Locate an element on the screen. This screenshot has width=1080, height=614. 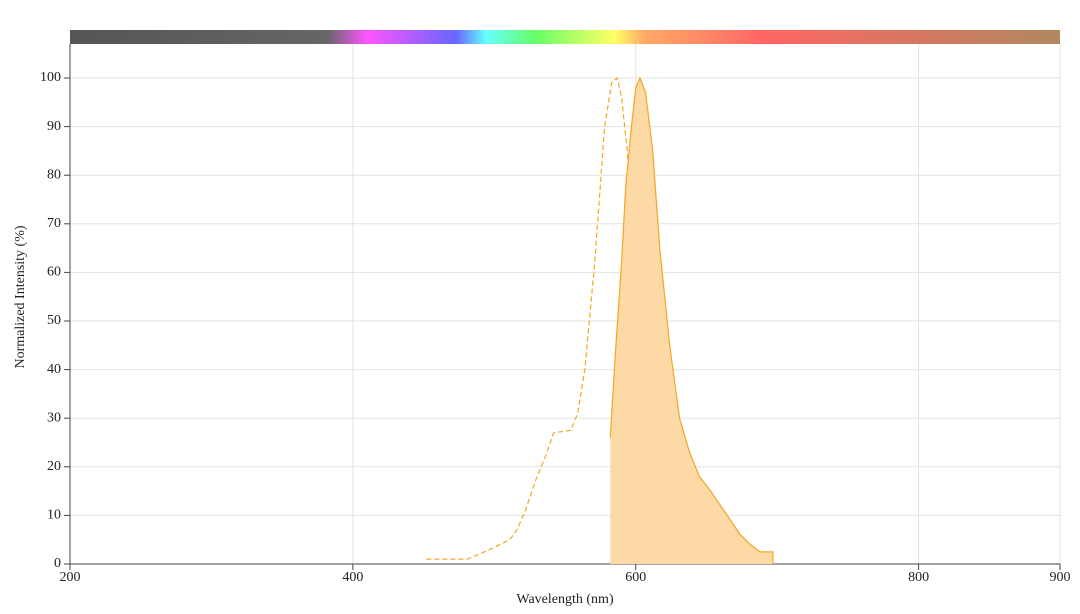
x-tick-label: 600 is located at coordinates (635, 577).